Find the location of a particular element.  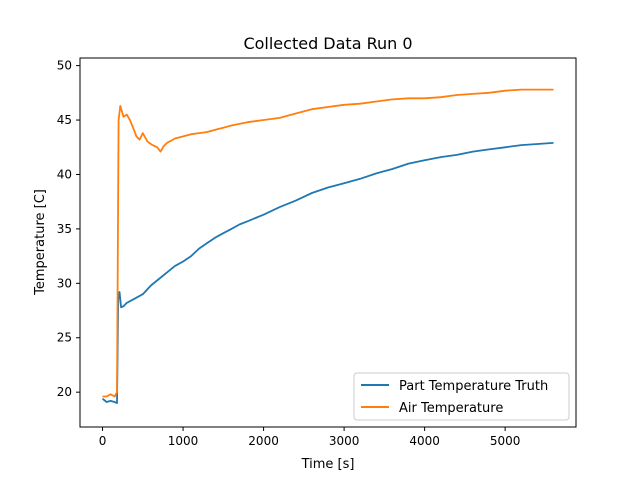

y-axis-label: Temperature [C] is located at coordinates (40, 242).